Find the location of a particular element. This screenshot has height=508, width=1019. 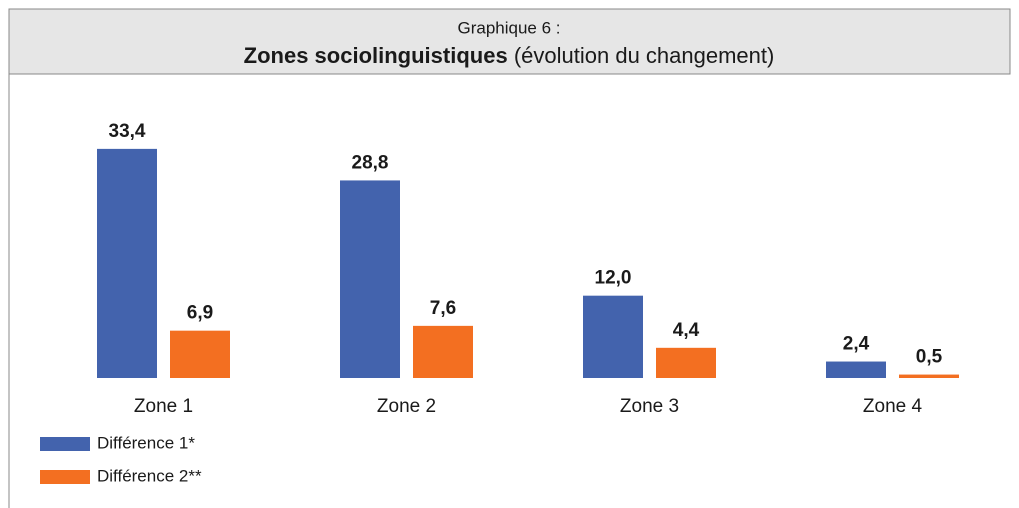

chart-title: Graphique 6 : is located at coordinates (508, 27).